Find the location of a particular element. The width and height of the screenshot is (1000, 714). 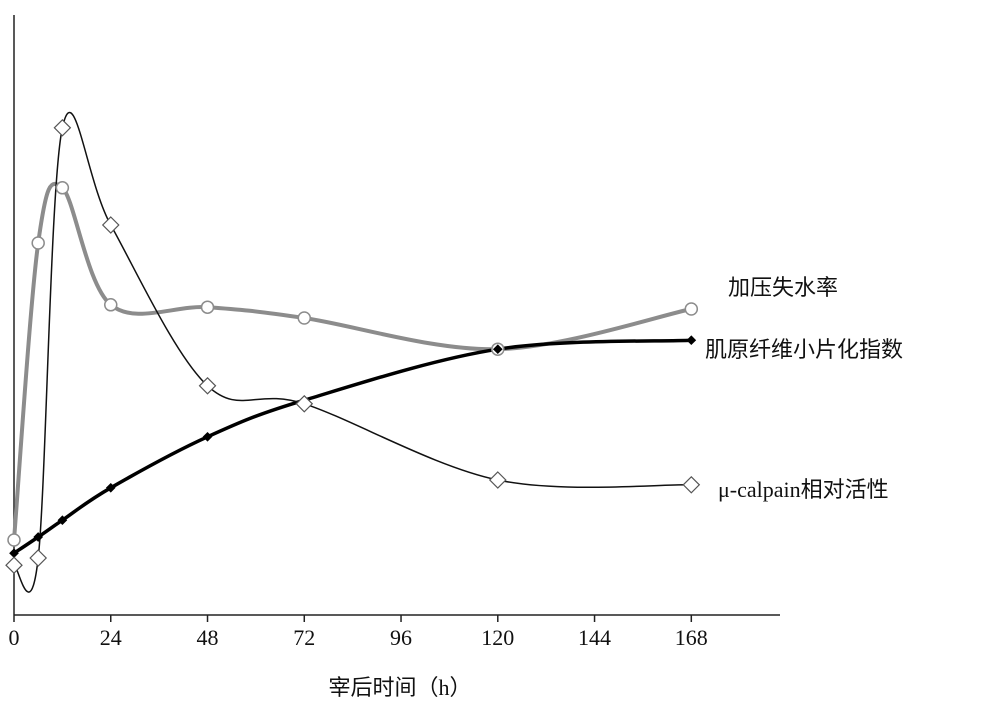

x-tick-label: 0 is located at coordinates (14, 637).